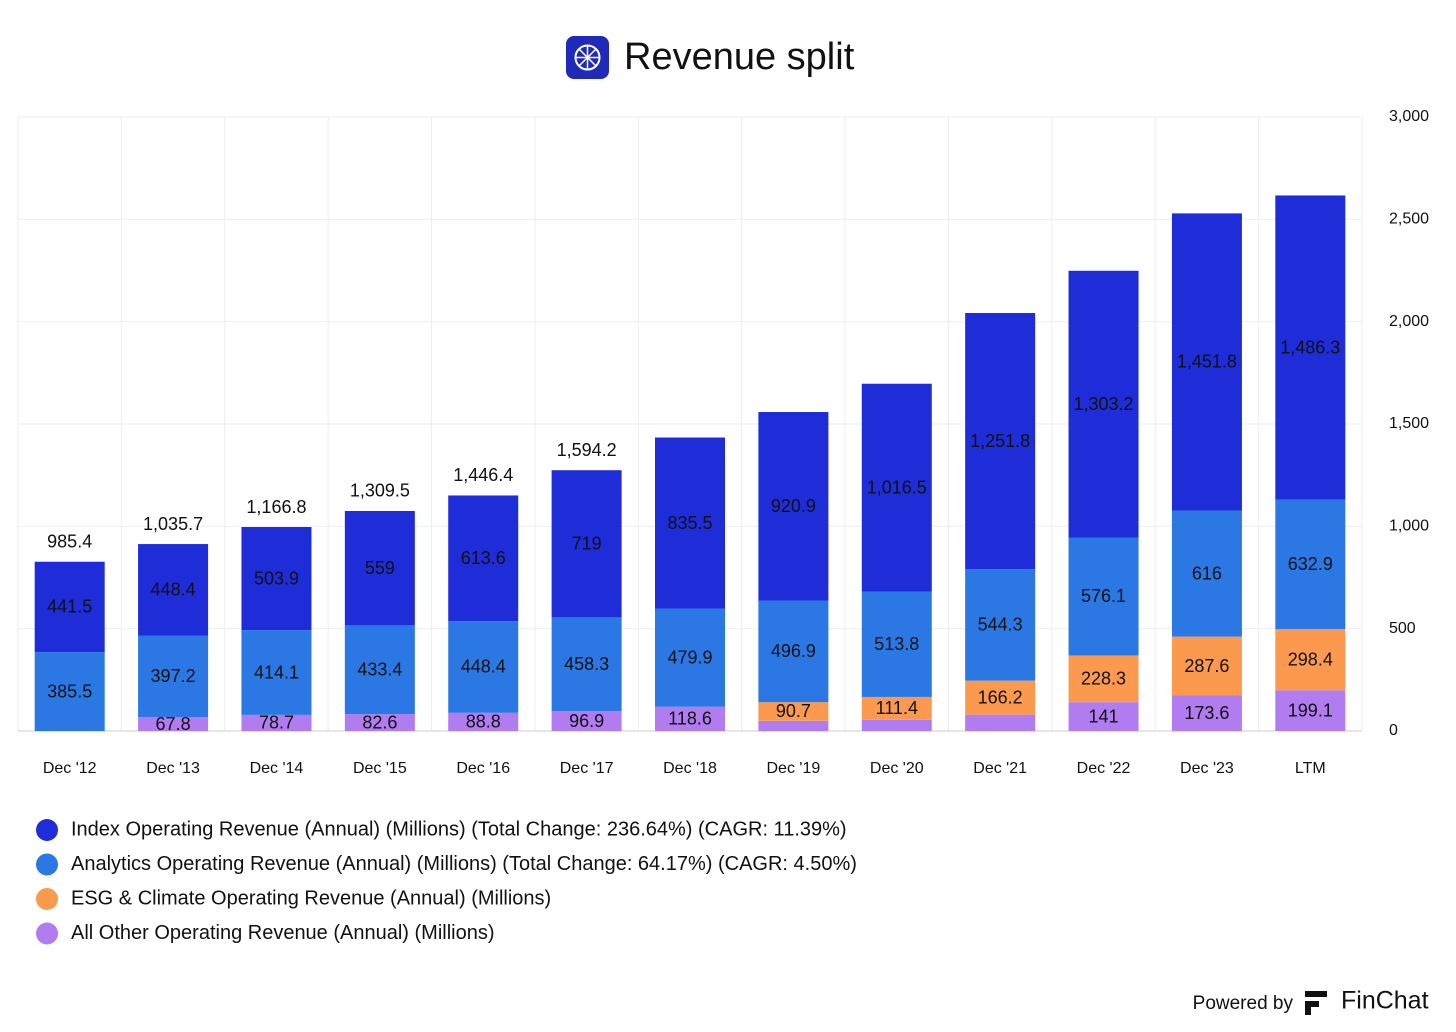  What do you see at coordinates (1409, 321) in the screenshot?
I see `y-tick-label: 2,000` at bounding box center [1409, 321].